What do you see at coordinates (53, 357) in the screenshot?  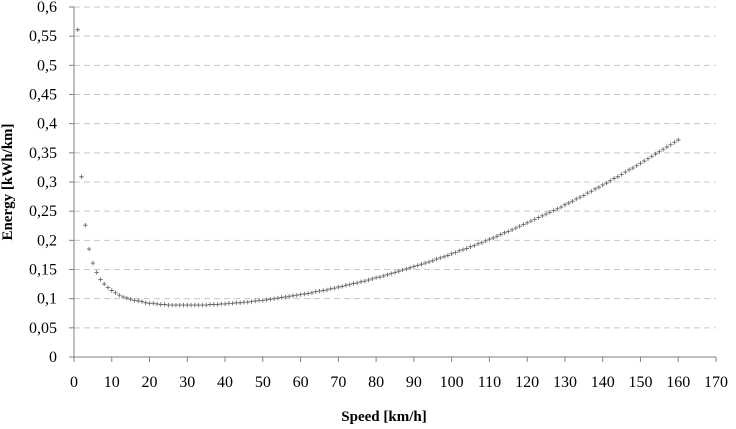 I see `y-tick-label: 0` at bounding box center [53, 357].